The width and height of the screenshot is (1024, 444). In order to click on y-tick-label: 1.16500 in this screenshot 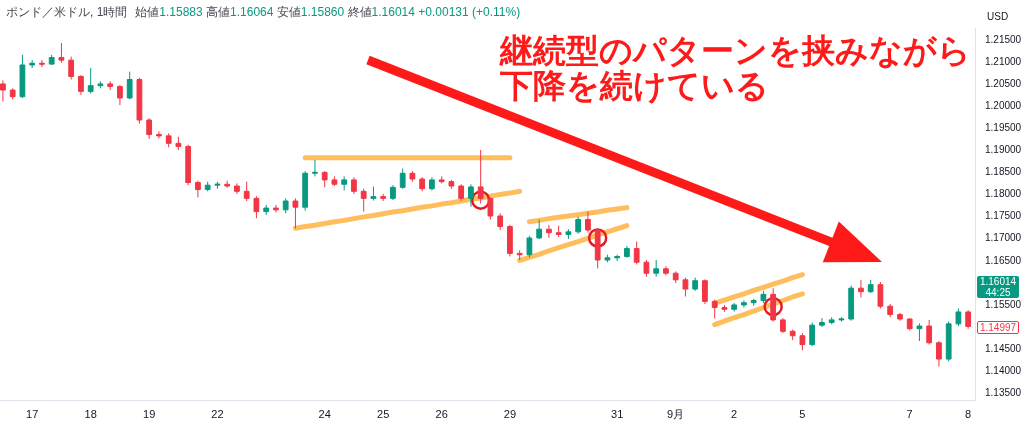, I will do `click(1003, 260)`.